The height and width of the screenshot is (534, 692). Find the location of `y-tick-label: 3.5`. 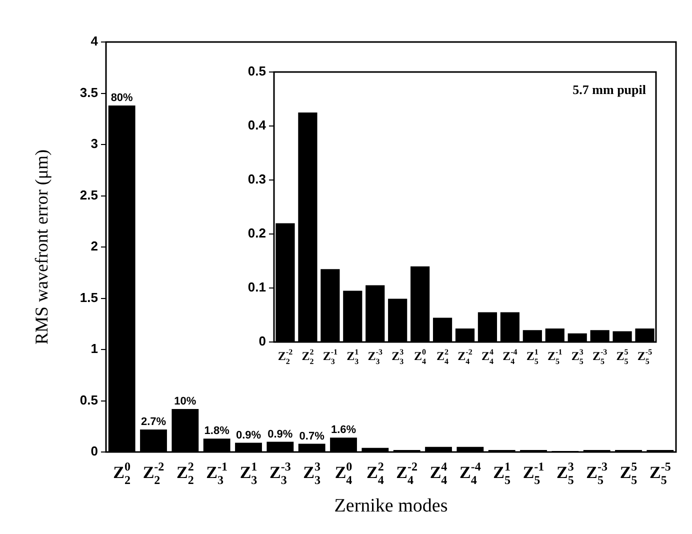

y-tick-label: 3.5 is located at coordinates (89, 92).